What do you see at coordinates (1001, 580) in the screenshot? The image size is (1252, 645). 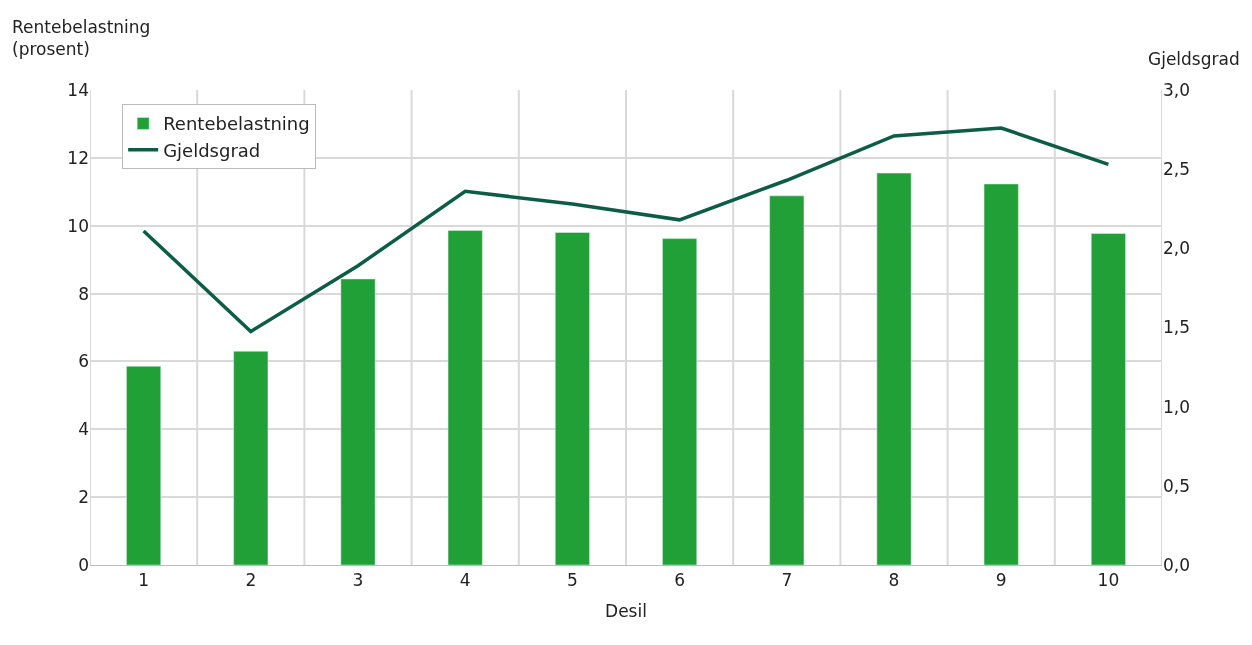 I see `x-tick-label: 9` at bounding box center [1001, 580].